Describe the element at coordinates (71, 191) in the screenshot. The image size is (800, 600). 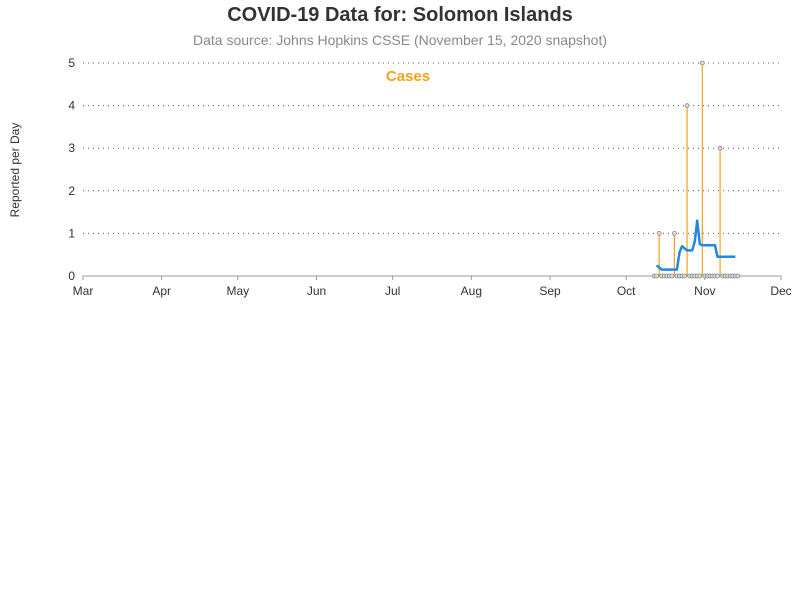
I see `y-tick-label: 2` at that location.